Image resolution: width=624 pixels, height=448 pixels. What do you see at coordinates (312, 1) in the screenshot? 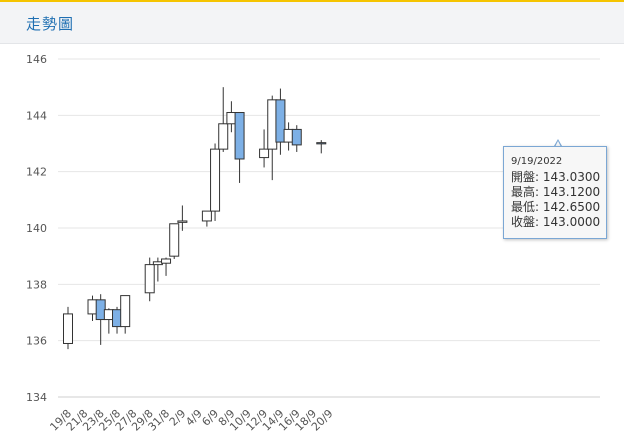
I see `top-accent-strip` at bounding box center [312, 1].